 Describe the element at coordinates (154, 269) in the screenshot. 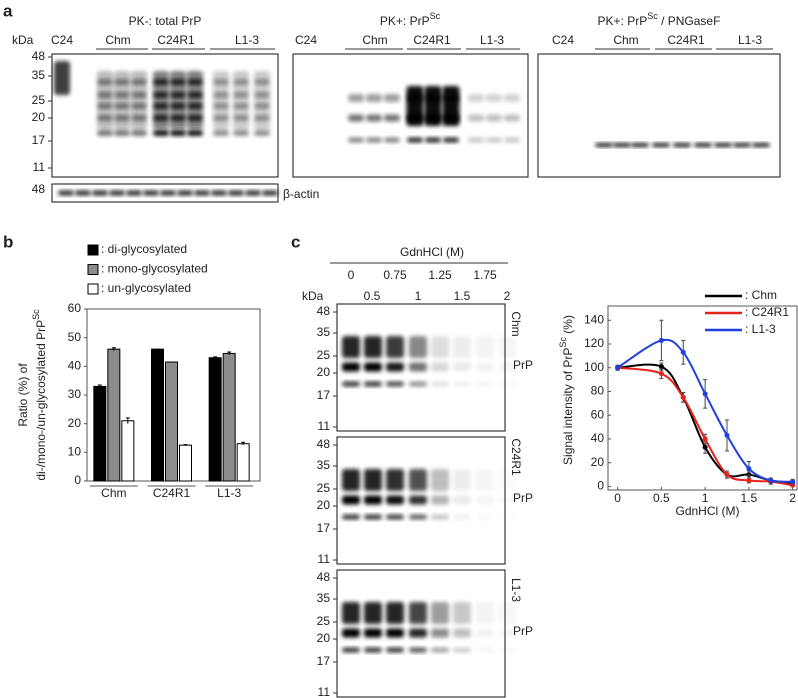

I see `legend-label: : mono-glycosylated` at that location.